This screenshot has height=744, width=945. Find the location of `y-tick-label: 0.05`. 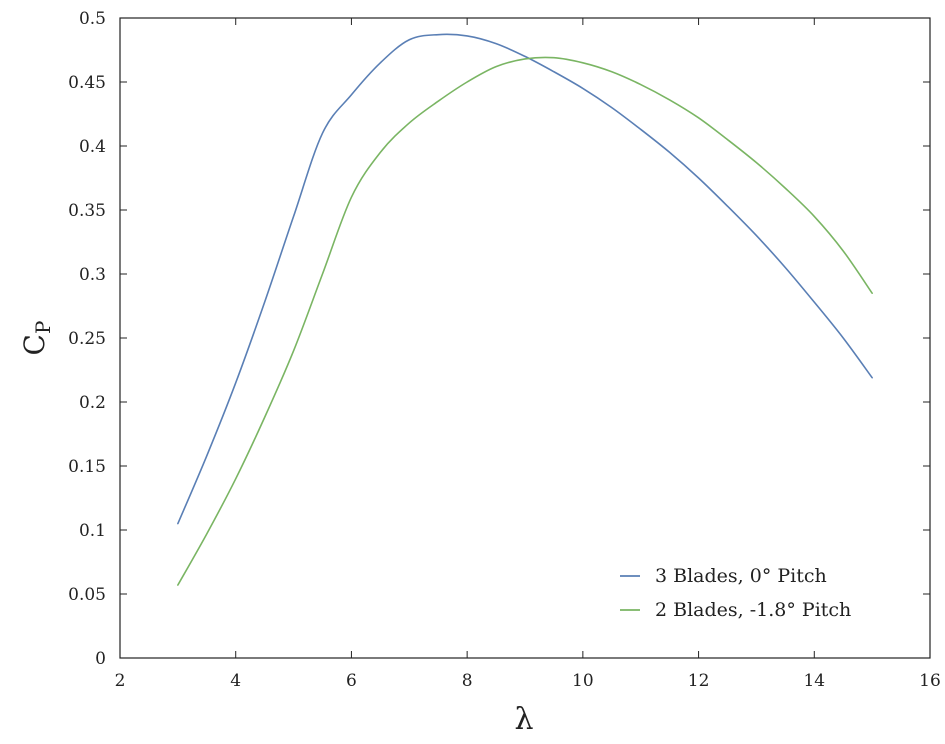

y-tick-label: 0.05 is located at coordinates (87, 595).